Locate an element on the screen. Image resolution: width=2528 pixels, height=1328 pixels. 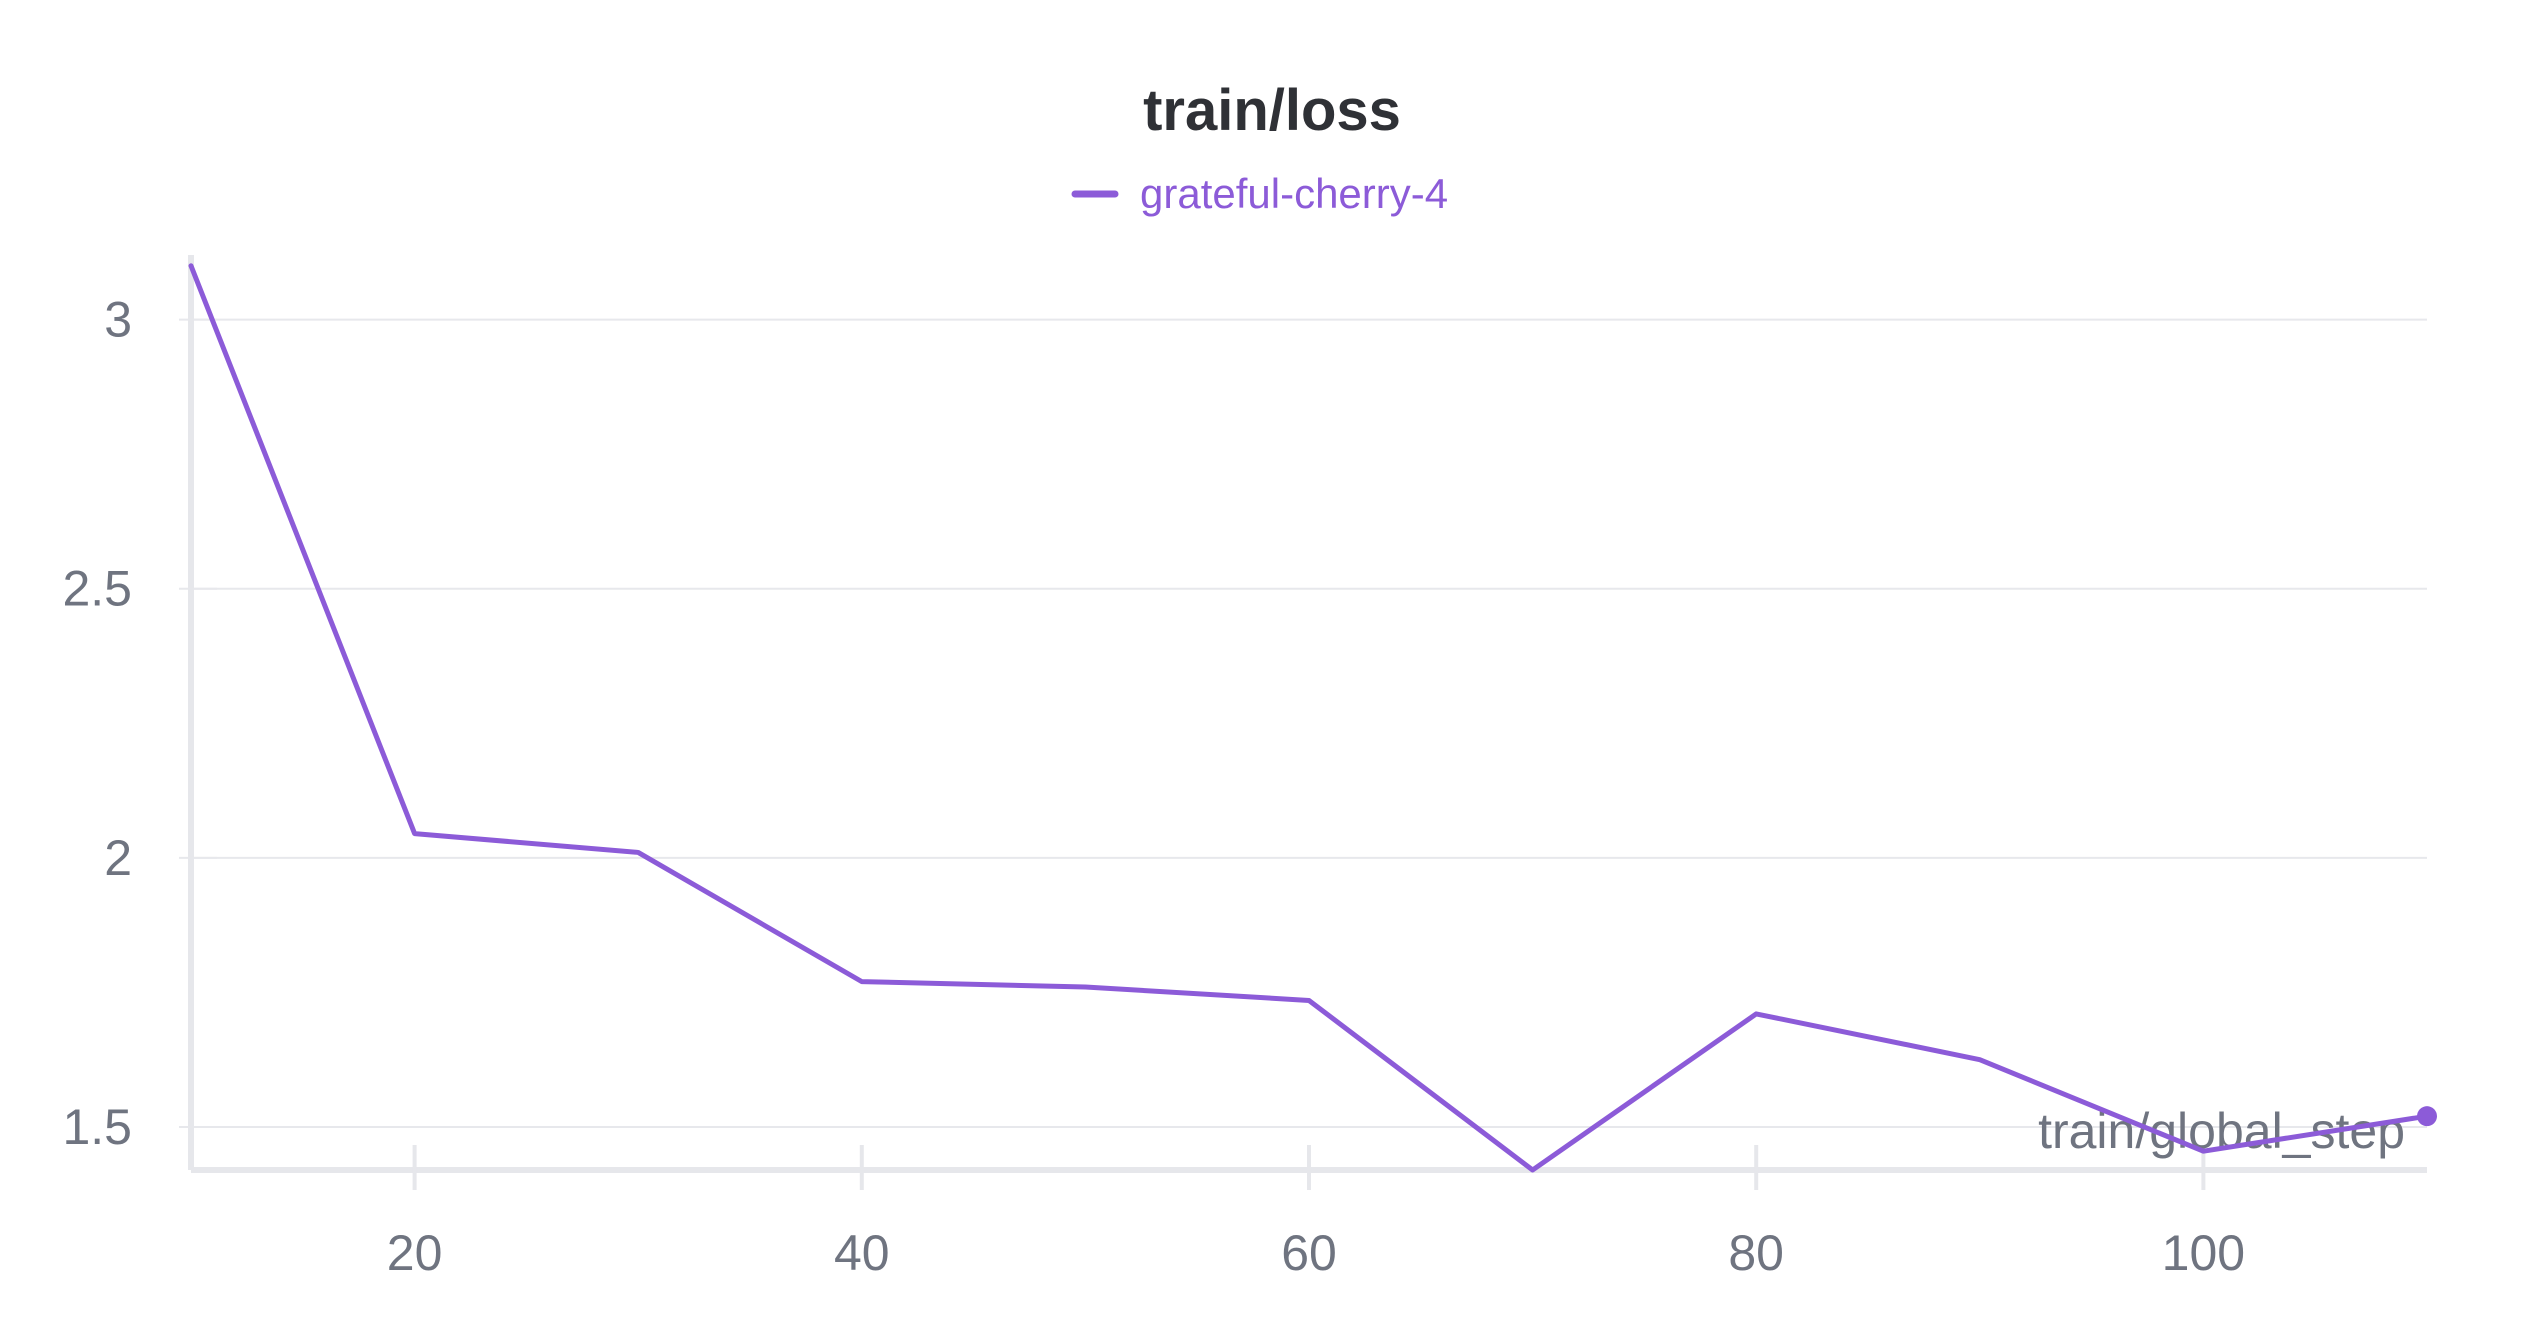
legend: grateful-cherry-4 is located at coordinates (1259, 193).